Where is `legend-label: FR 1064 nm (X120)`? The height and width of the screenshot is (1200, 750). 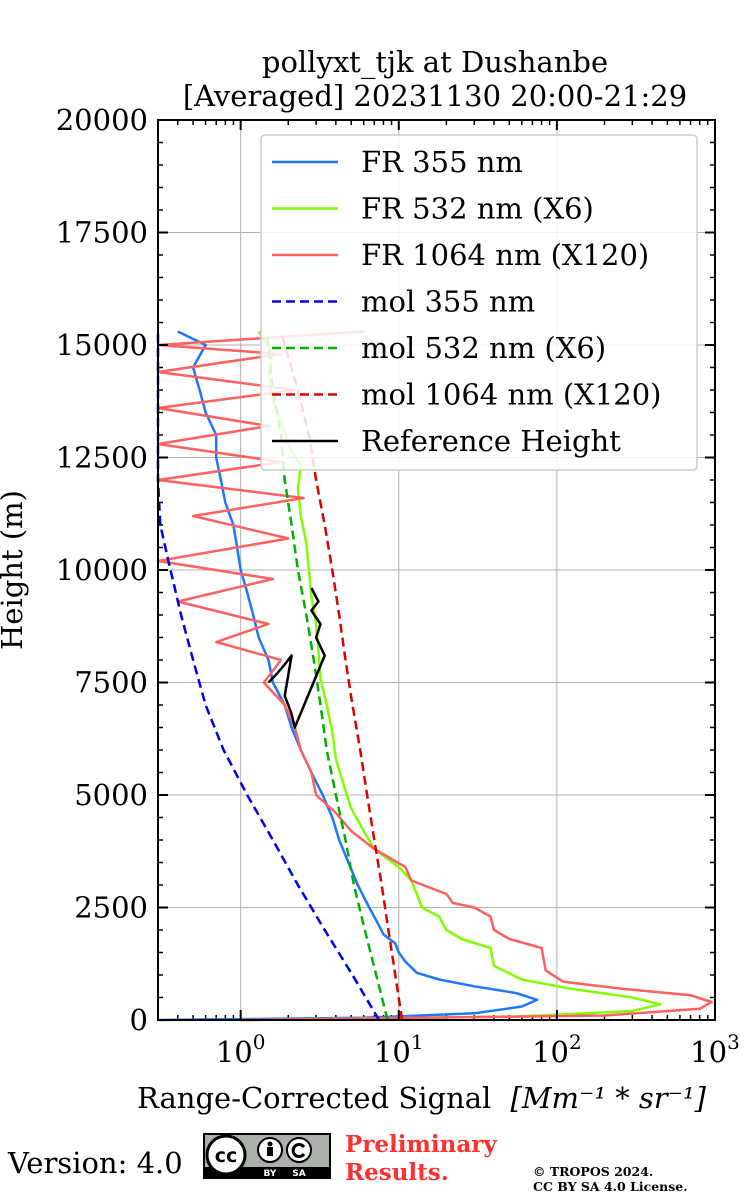
legend-label: FR 1064 nm (X120) is located at coordinates (505, 255).